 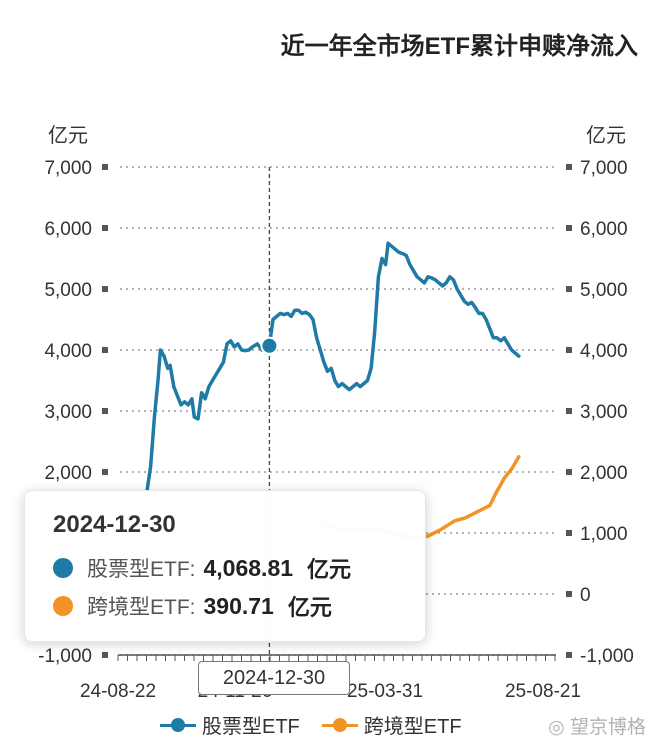 I want to click on stock-series-dot, so click(x=63, y=568).